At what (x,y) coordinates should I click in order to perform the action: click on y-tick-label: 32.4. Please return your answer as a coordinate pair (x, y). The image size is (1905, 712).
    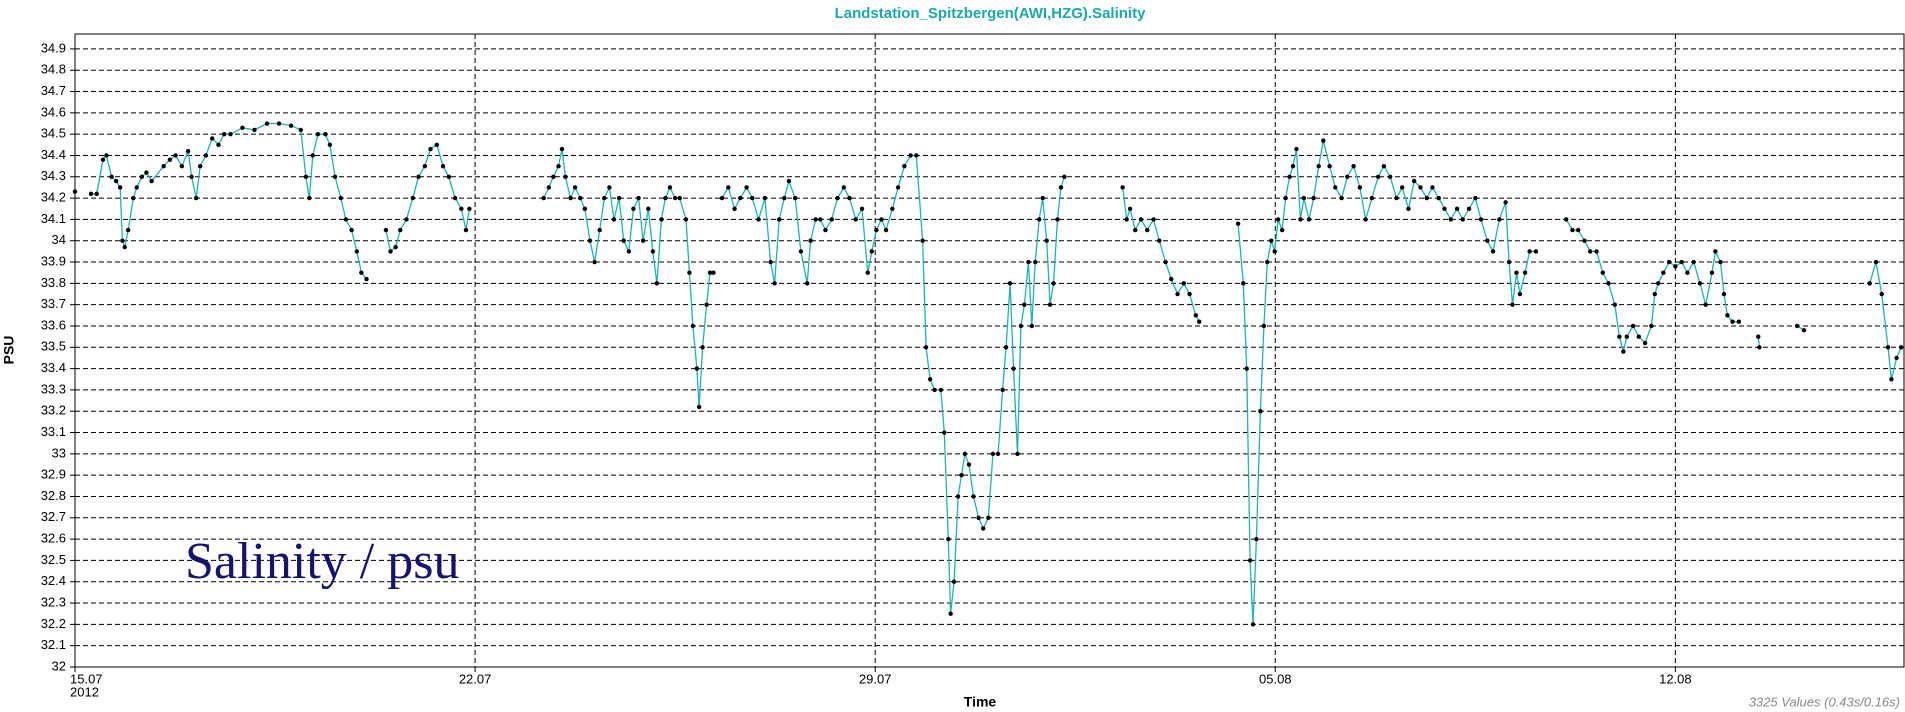
    Looking at the image, I should click on (53, 580).